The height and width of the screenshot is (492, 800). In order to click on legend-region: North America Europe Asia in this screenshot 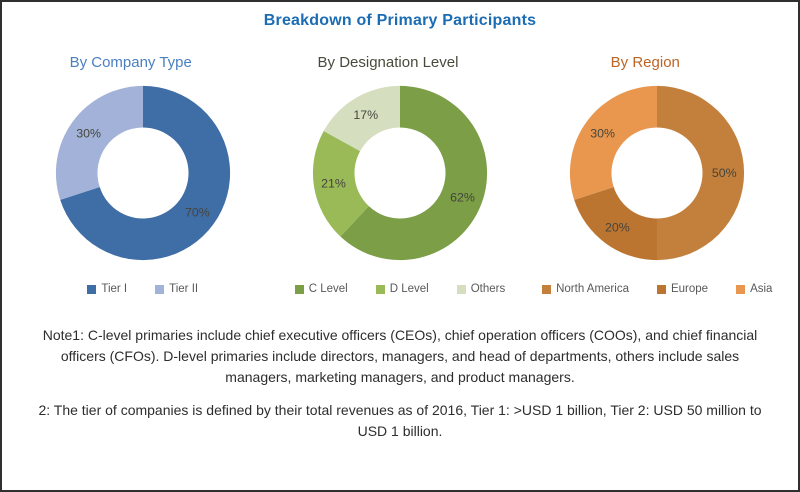, I will do `click(657, 289)`.